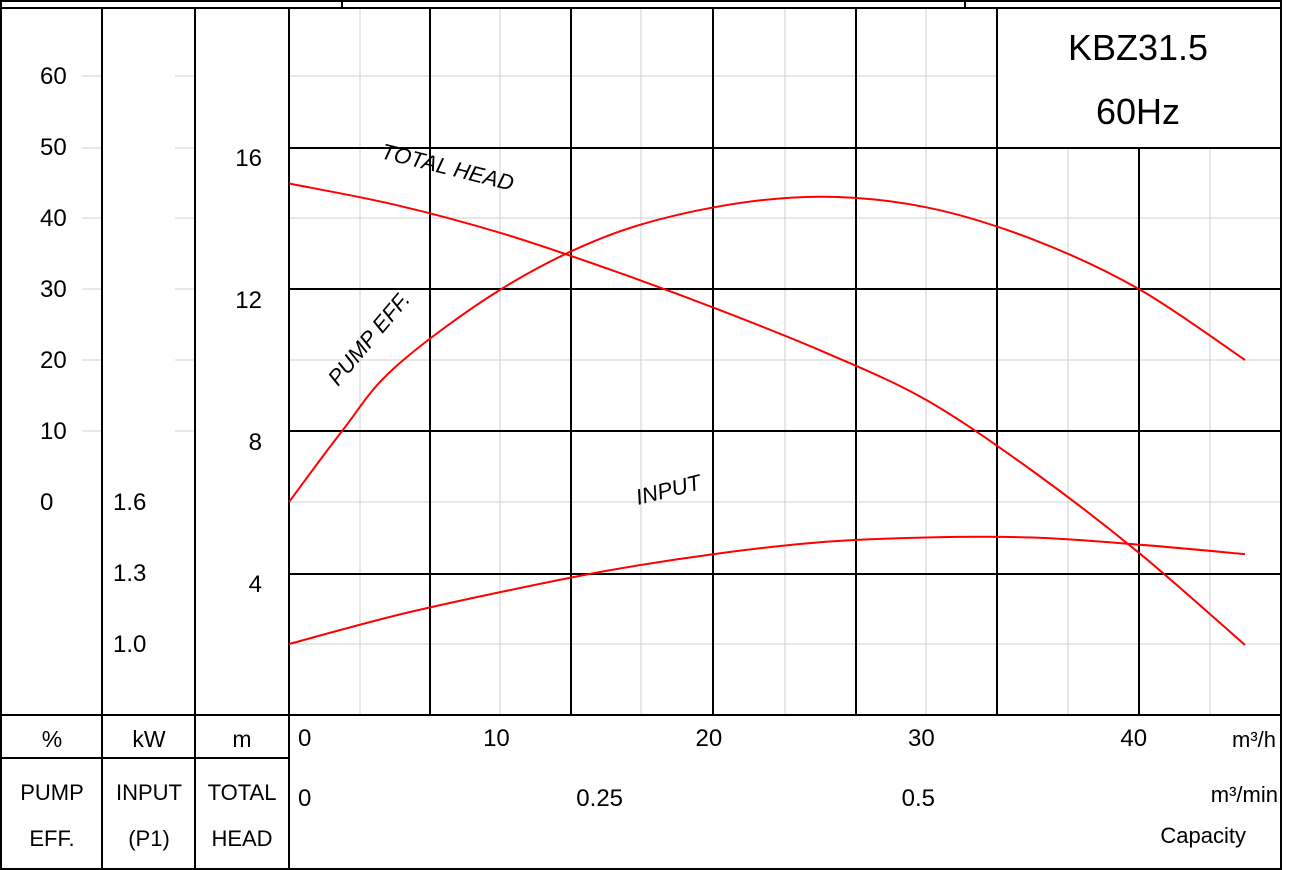 The height and width of the screenshot is (870, 1295). What do you see at coordinates (496, 738) in the screenshot?
I see `x-tick-label: 10` at bounding box center [496, 738].